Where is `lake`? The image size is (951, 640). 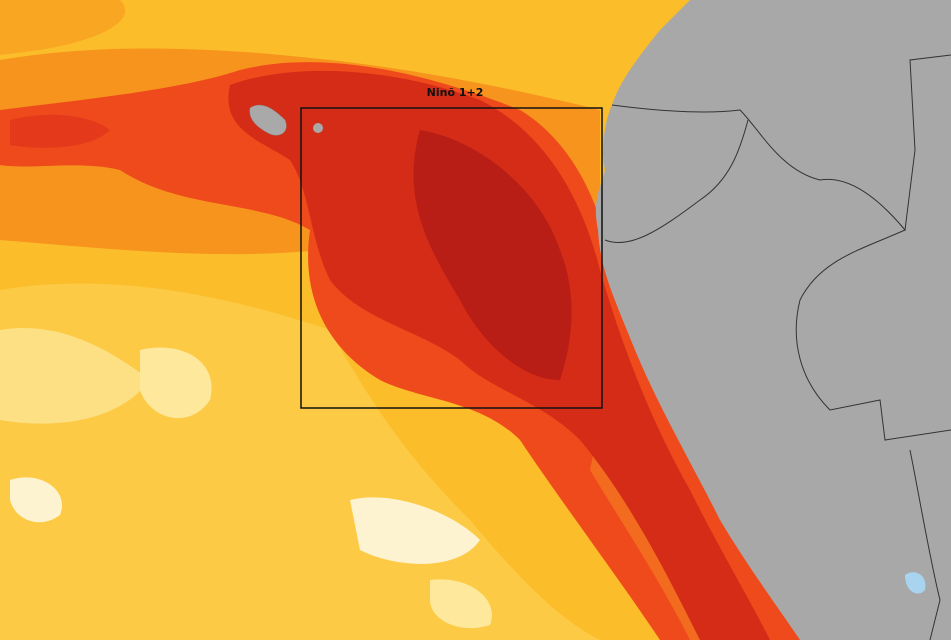 lake is located at coordinates (915, 583).